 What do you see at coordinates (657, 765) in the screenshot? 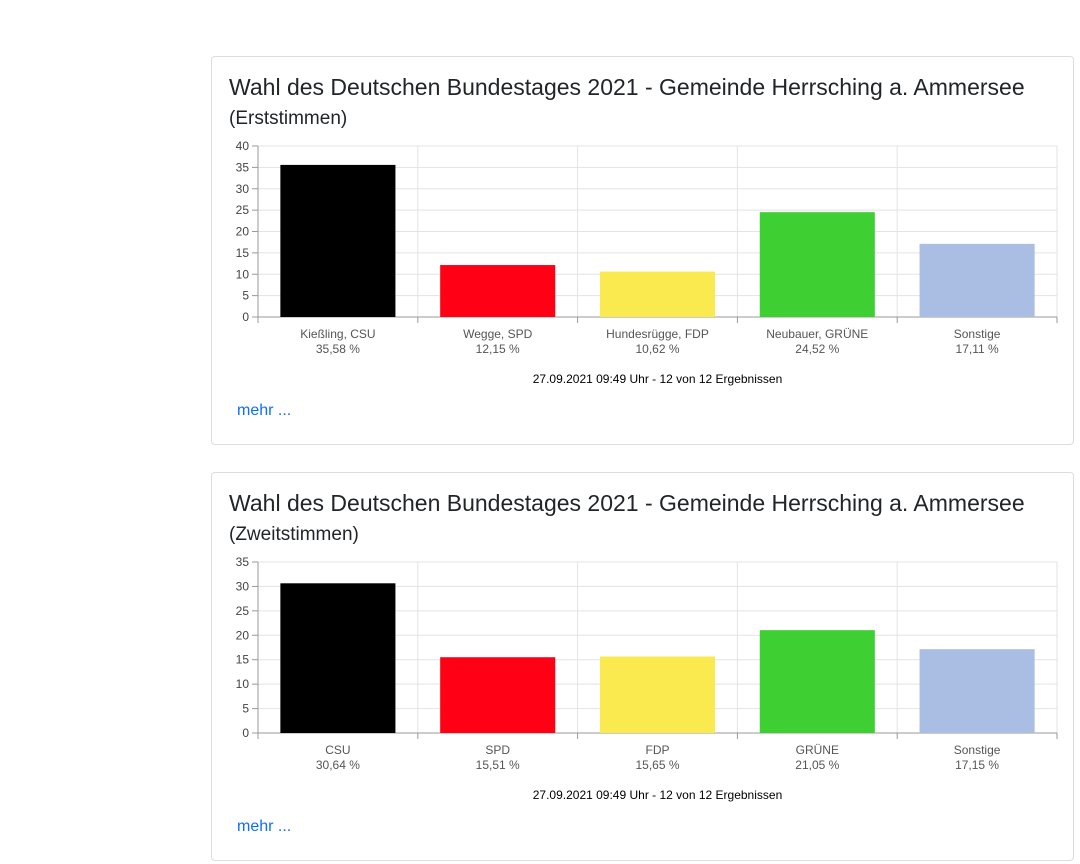
I see `value-label: 15,65 %` at bounding box center [657, 765].